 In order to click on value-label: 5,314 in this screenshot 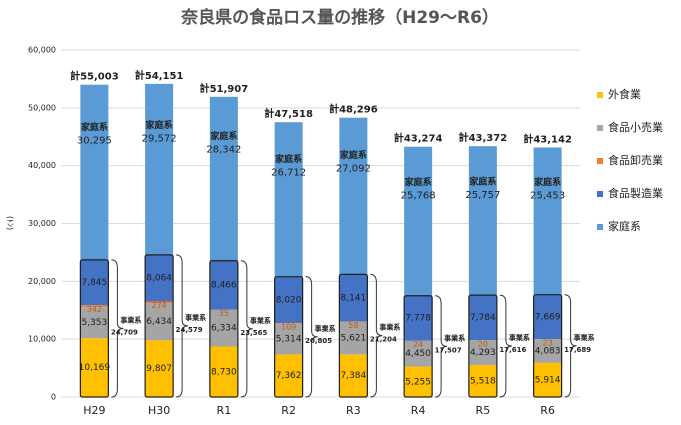, I will do `click(289, 340)`.